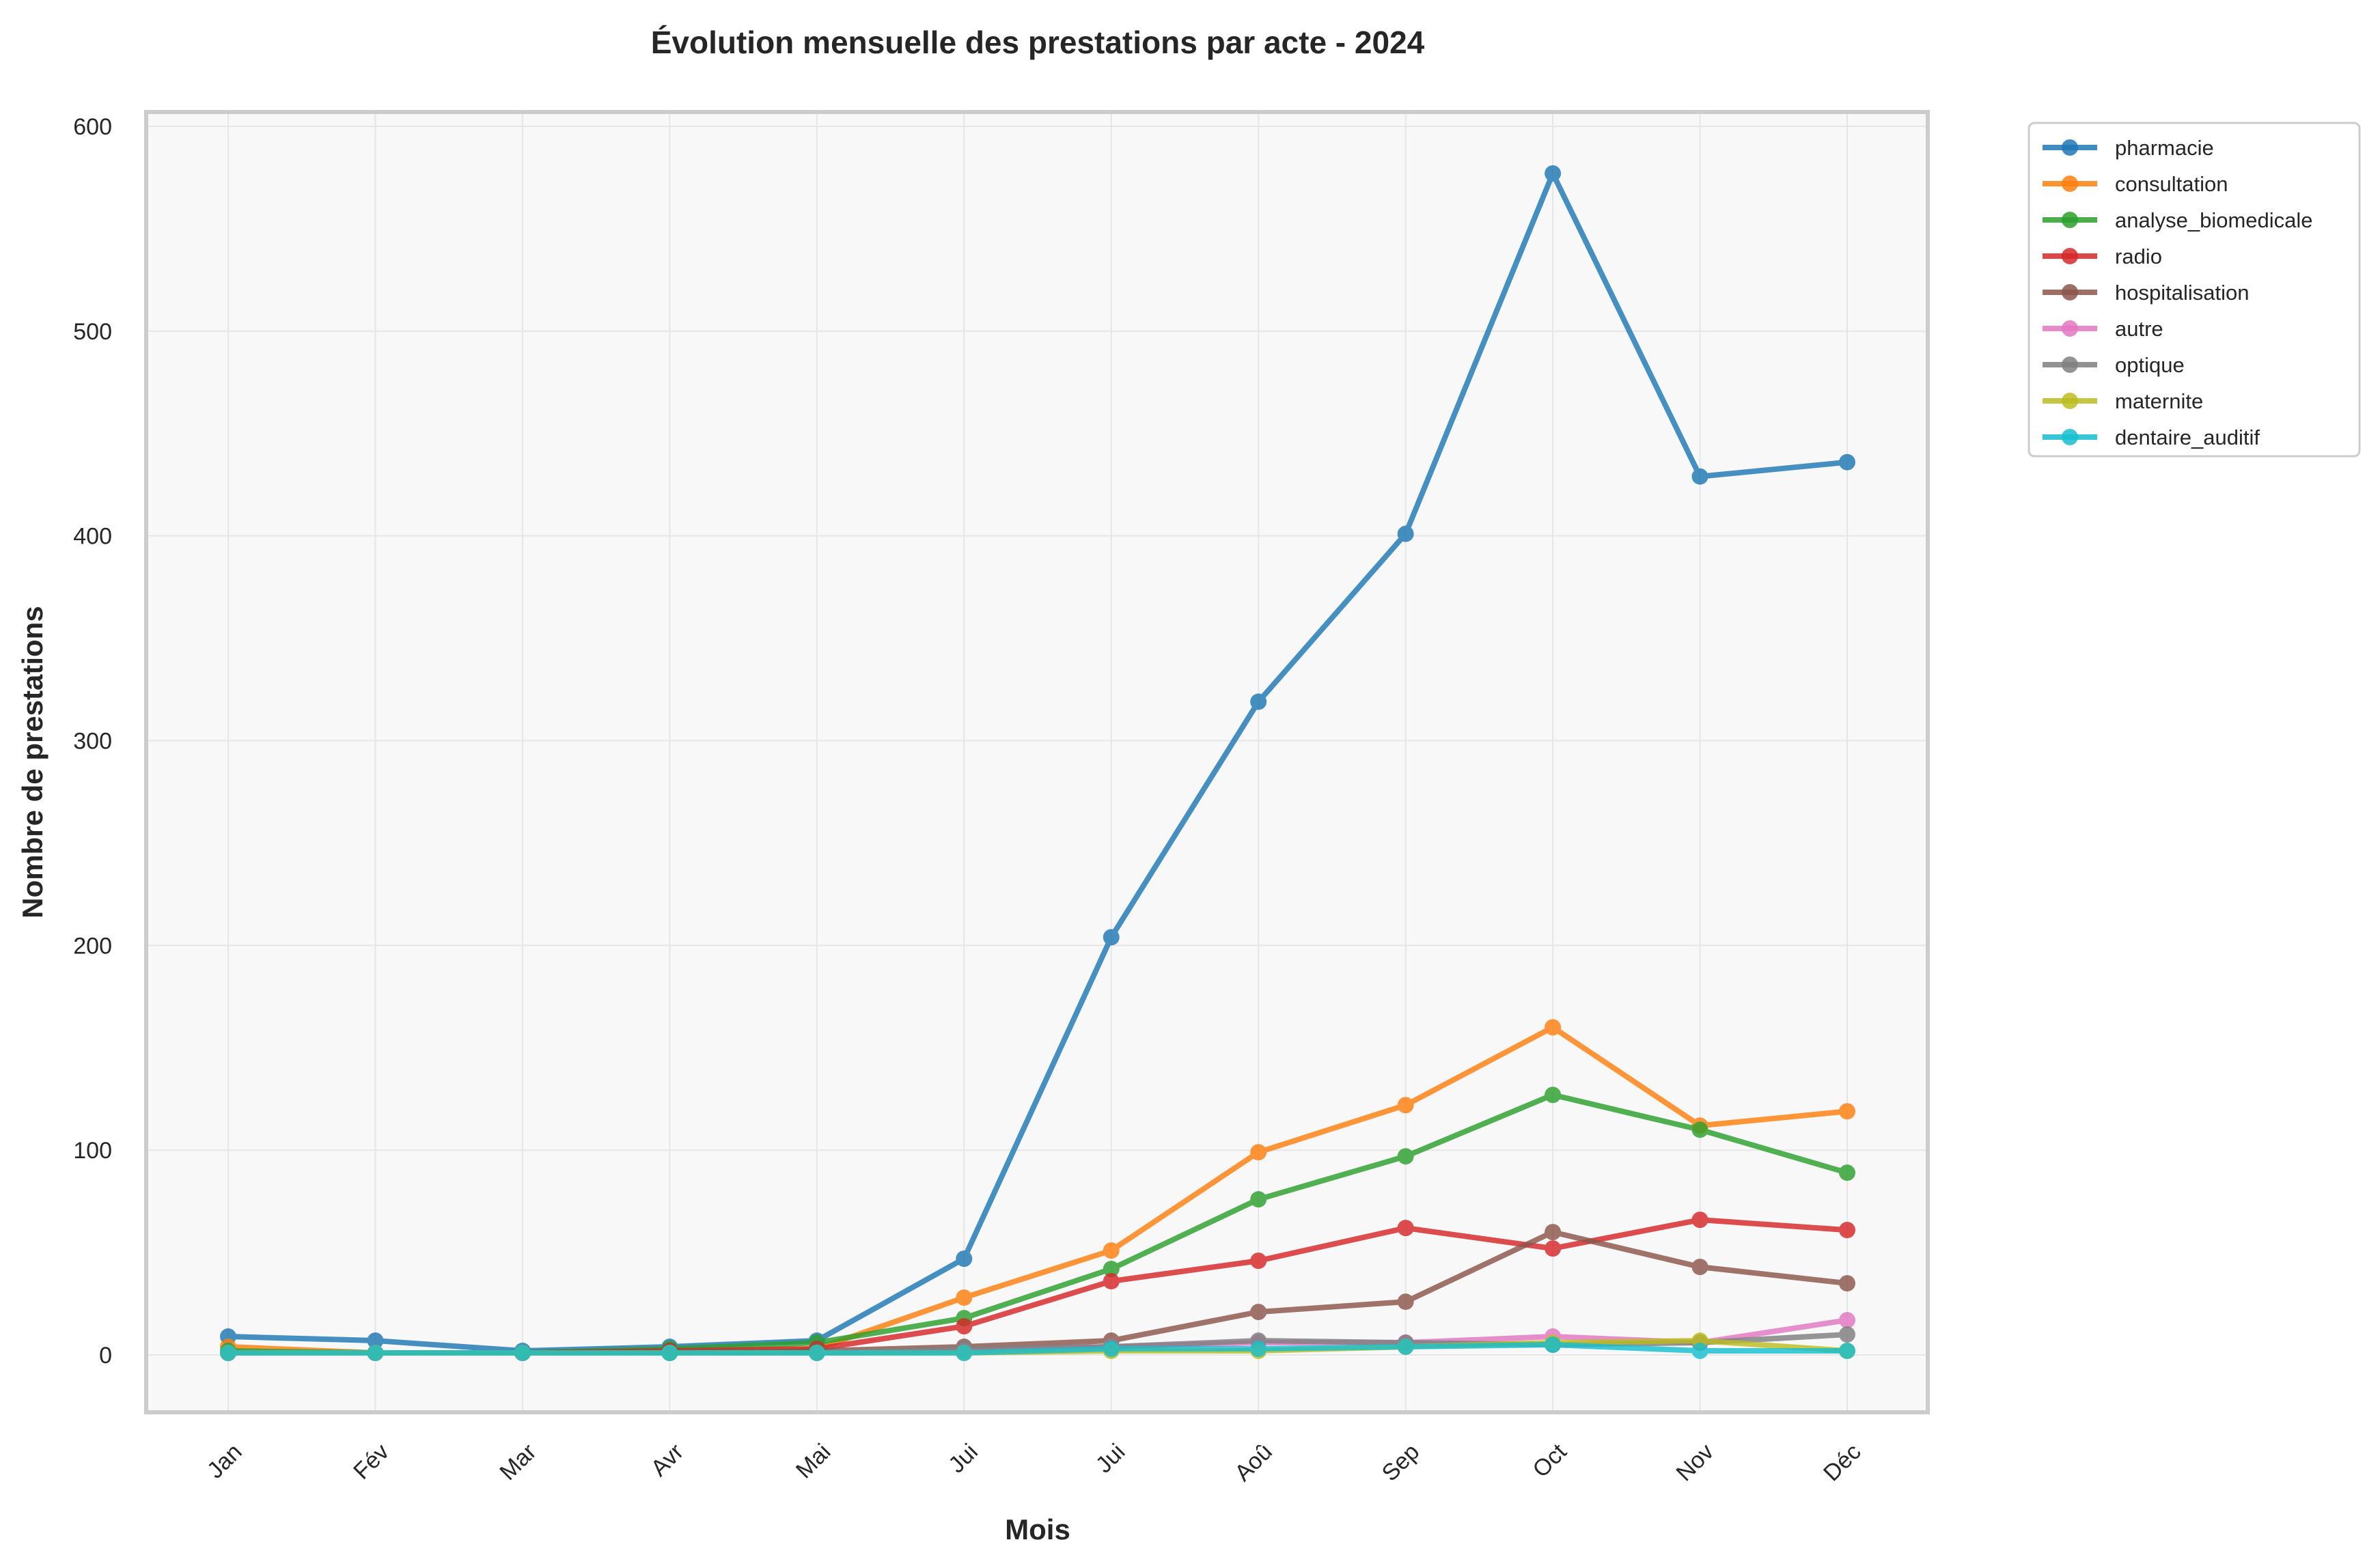  I want to click on series-dentaire_auditif, so click(1037, 1349).